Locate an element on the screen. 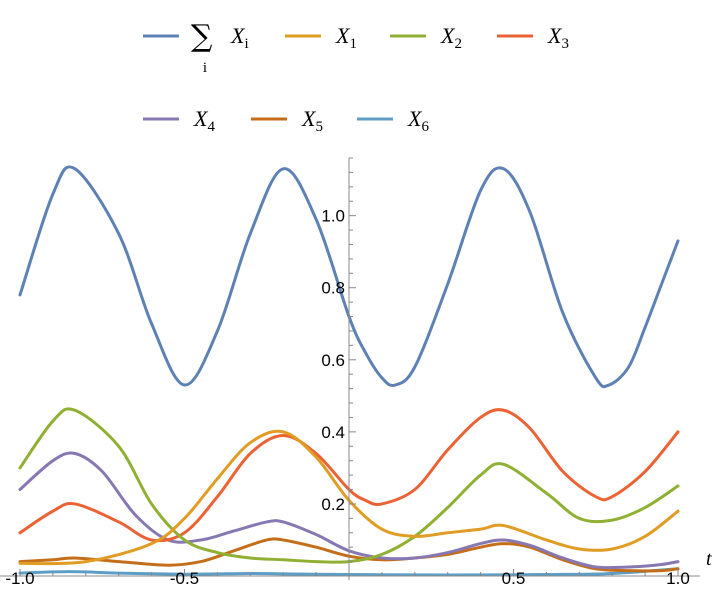 This screenshot has width=720, height=594. legend-label: X2 is located at coordinates (451, 37).